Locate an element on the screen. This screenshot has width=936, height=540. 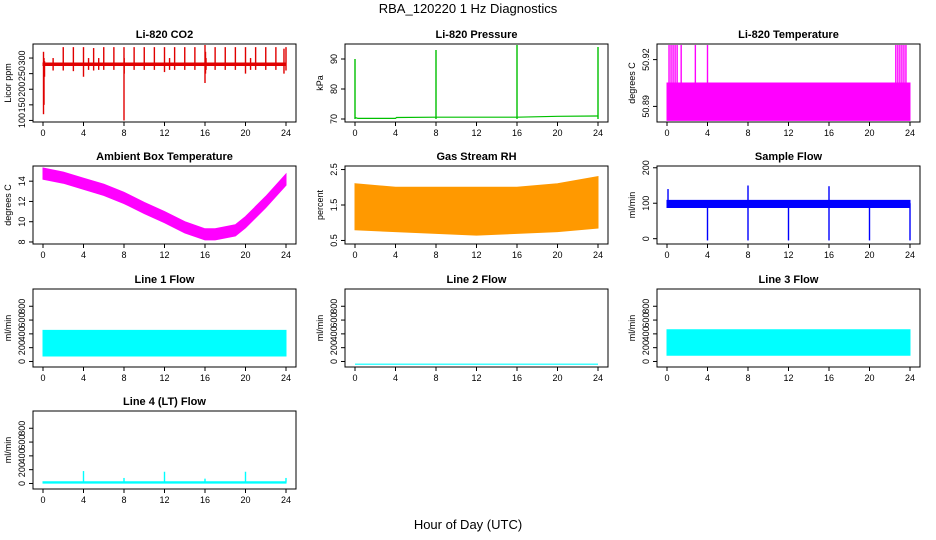
y-axis-label: Licor ppm is located at coordinates (8, 83).